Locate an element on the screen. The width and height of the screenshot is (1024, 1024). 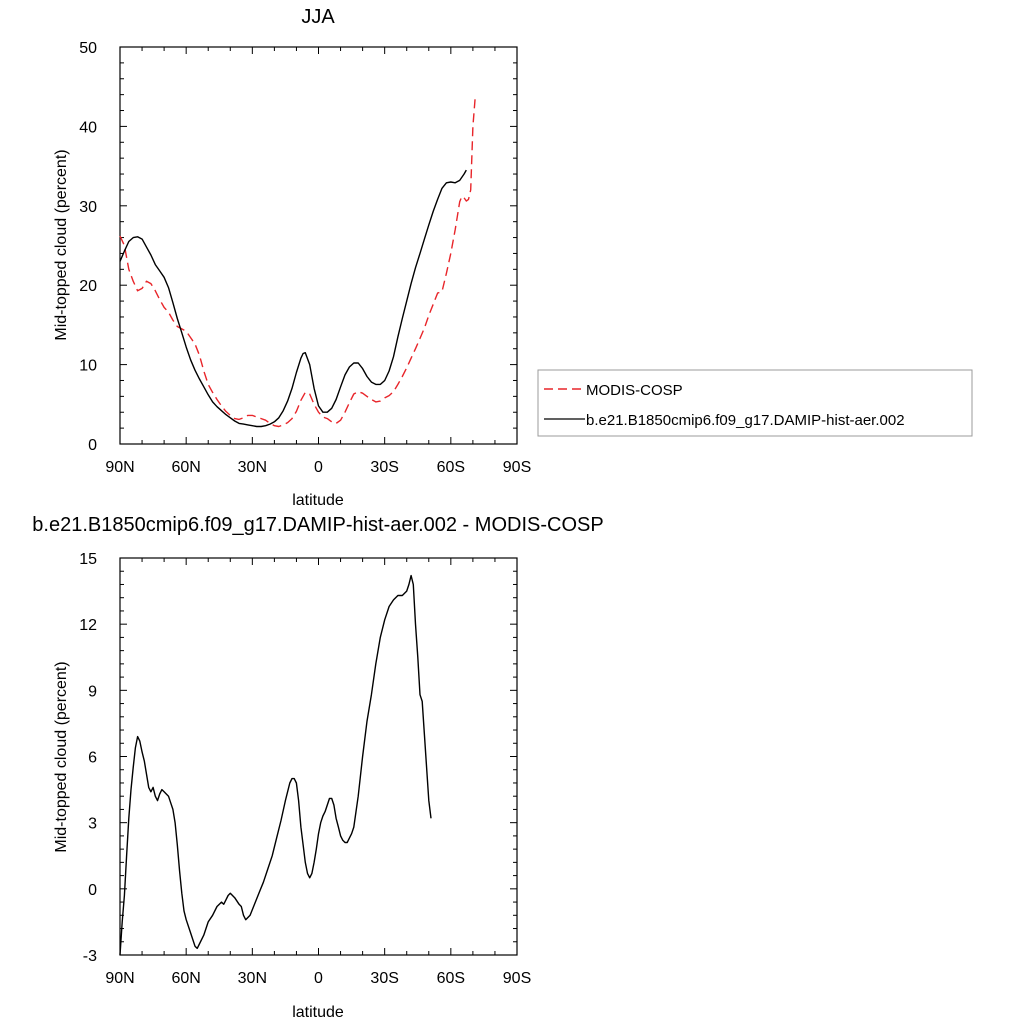
y-tick-label: 15 is located at coordinates (88, 559).